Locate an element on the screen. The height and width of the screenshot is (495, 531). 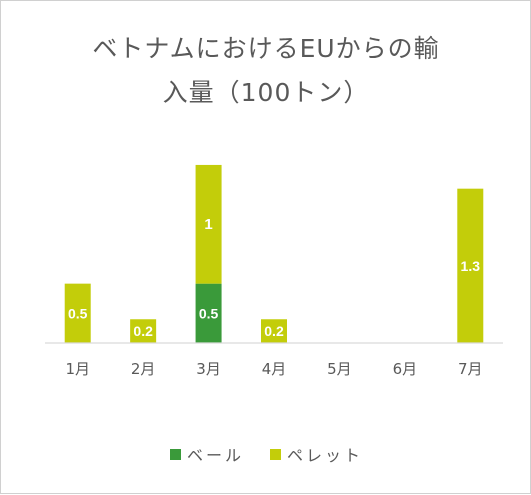
legend-item-bale: ベール is located at coordinates (206, 454).